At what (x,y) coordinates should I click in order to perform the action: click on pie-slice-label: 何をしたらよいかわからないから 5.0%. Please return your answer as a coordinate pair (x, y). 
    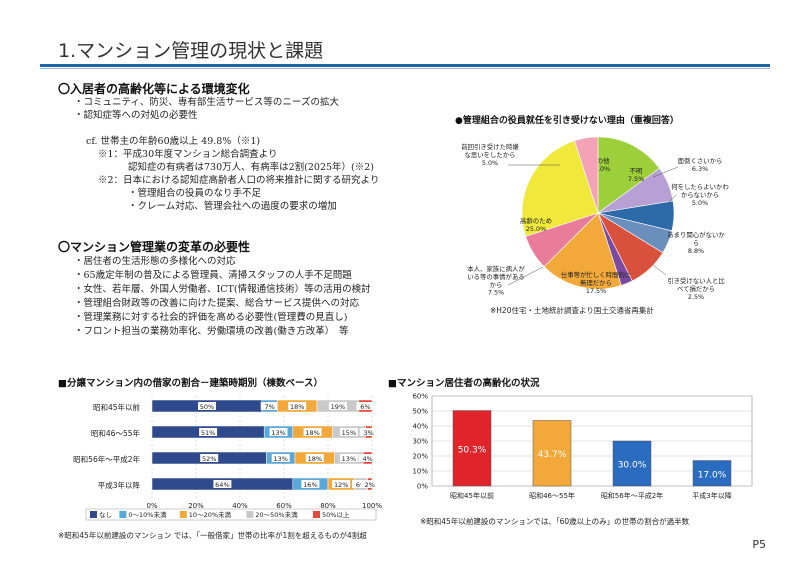
    Looking at the image, I should click on (700, 194).